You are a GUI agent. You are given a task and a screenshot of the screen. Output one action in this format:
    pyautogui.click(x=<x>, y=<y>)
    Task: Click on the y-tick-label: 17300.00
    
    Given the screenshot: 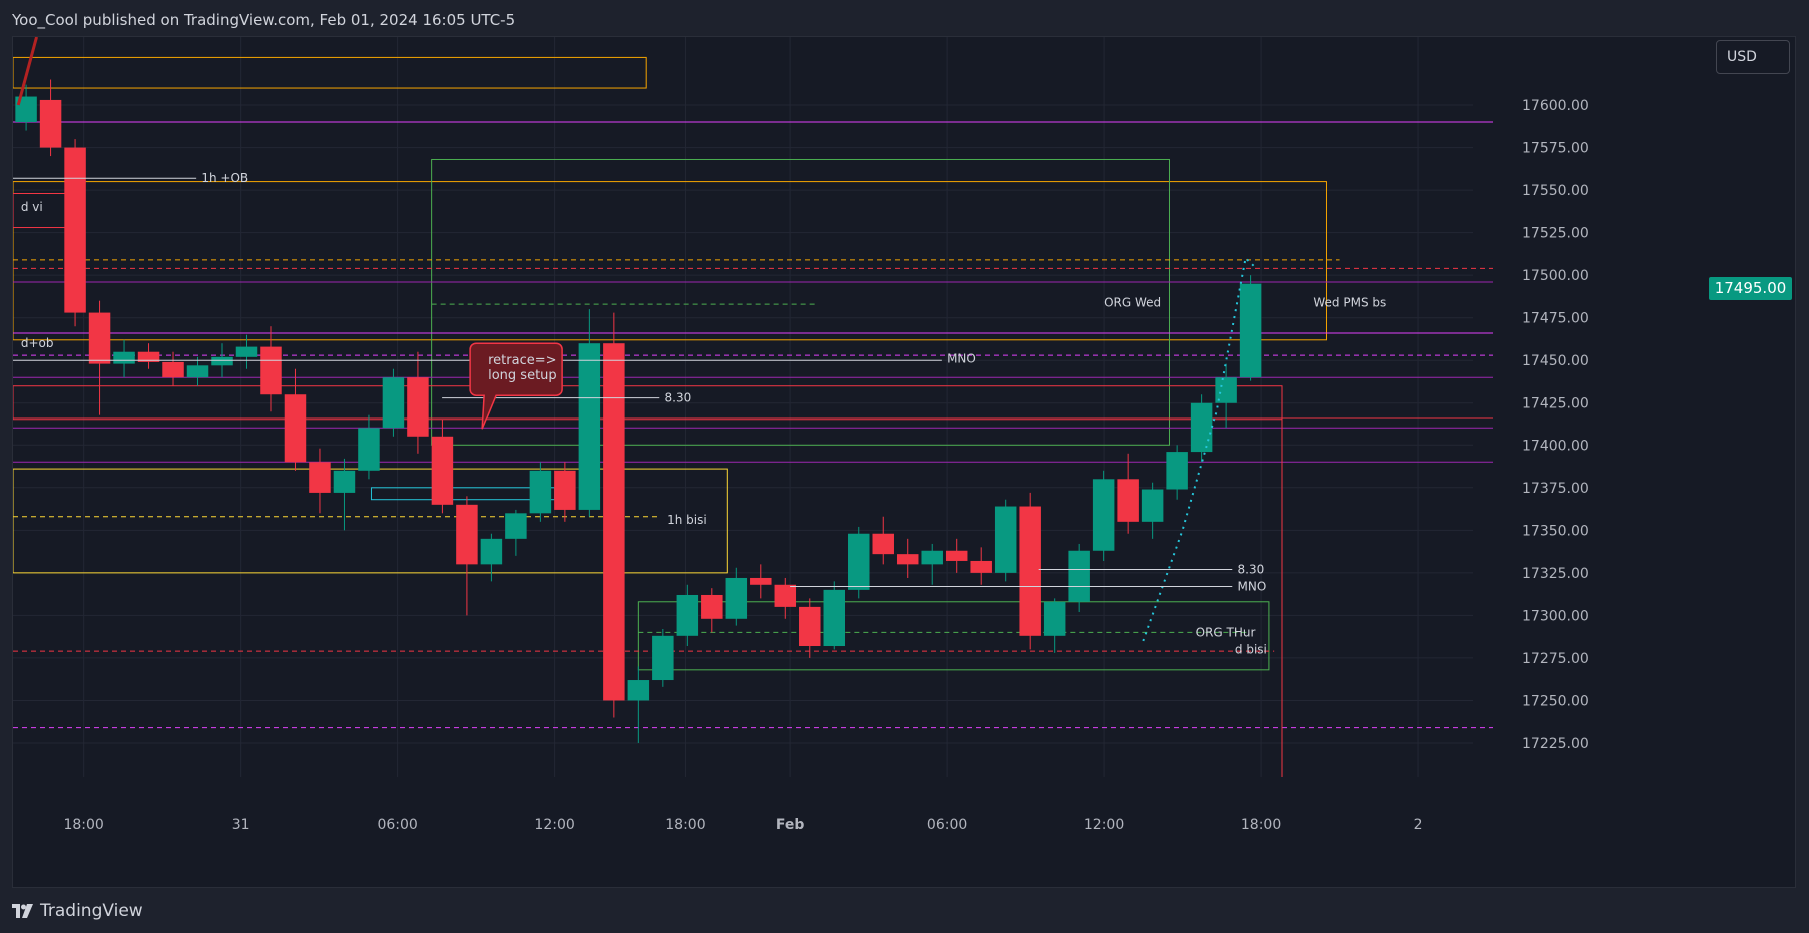 What is the action you would take?
    pyautogui.click(x=1555, y=616)
    